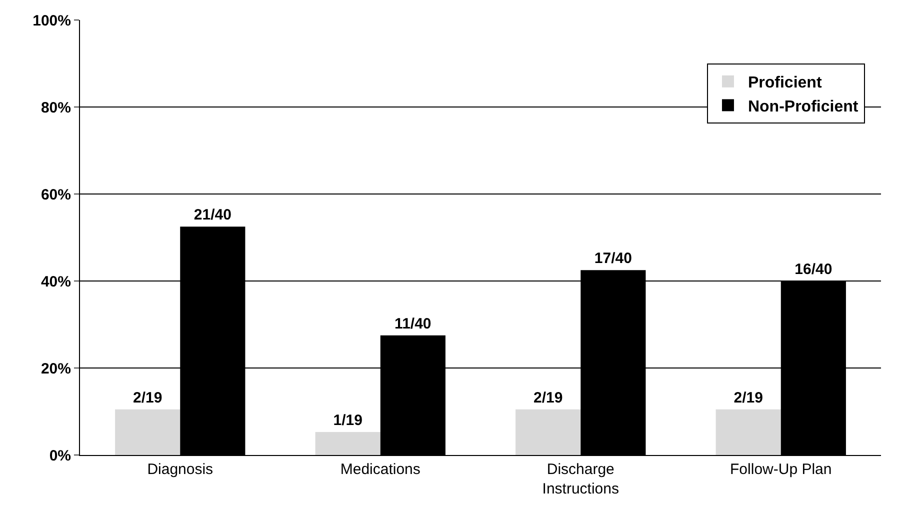  I want to click on legend-label: Non-Proficient, so click(803, 107).